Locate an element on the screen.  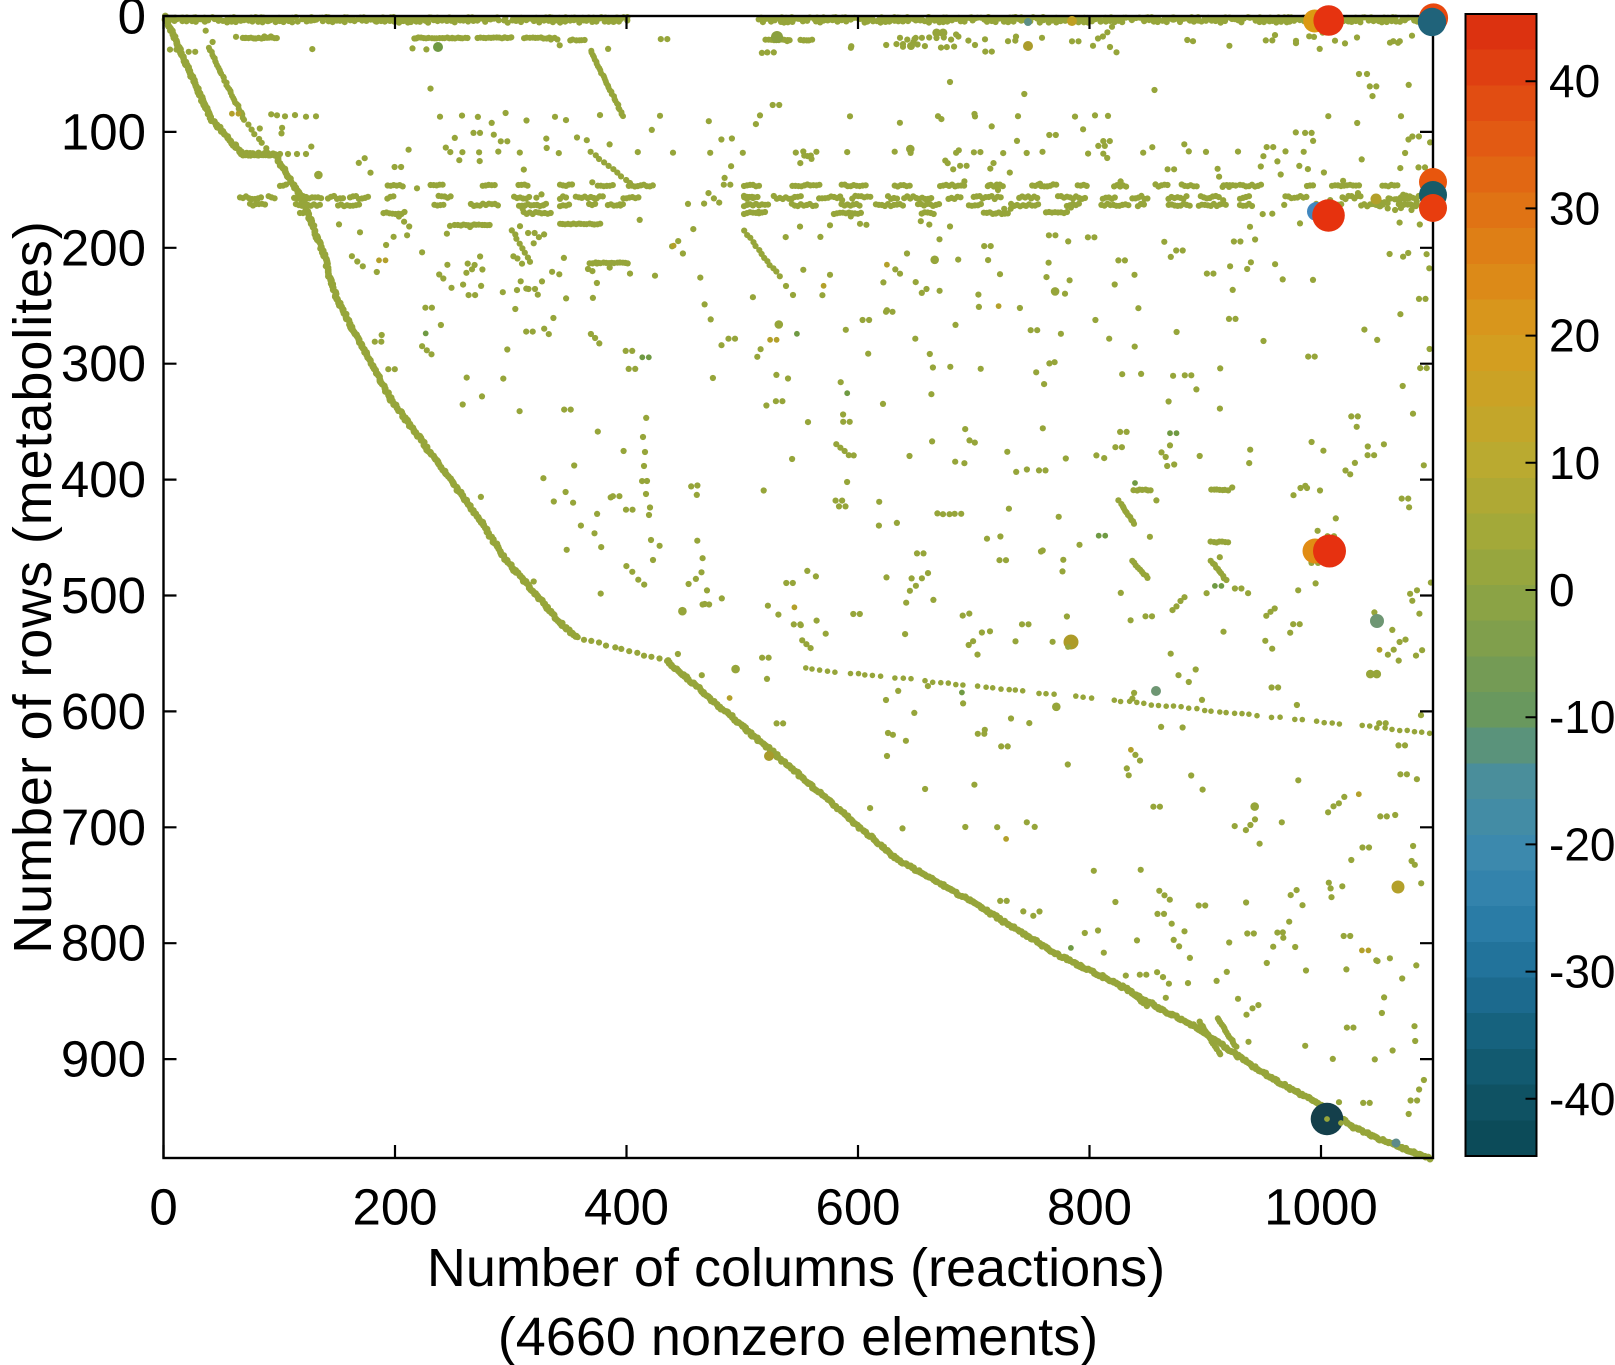
svg-text: -30 is located at coordinates (1582, 972).